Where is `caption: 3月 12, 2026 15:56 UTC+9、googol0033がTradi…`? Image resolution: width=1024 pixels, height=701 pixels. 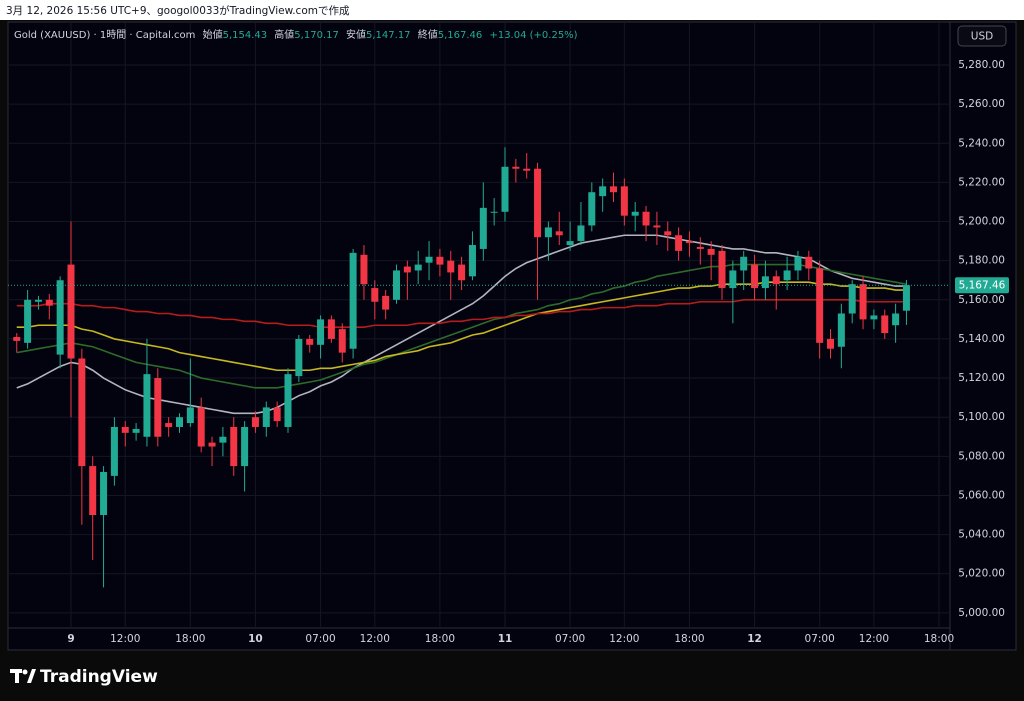
caption: 3月 12, 2026 15:56 UTC+9、googol0033がTradi… is located at coordinates (178, 10).